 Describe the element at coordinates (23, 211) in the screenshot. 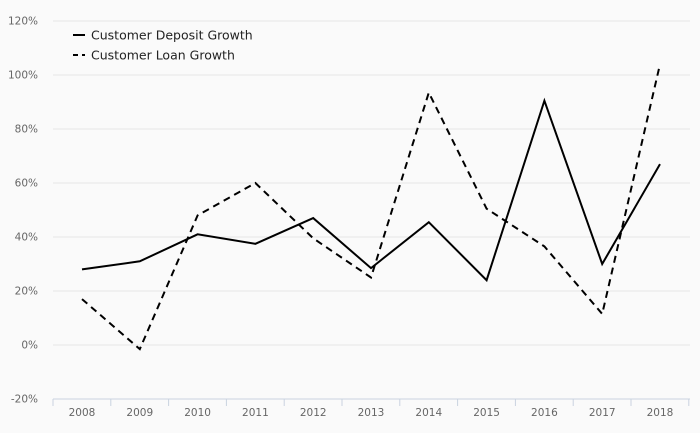

I see `y-axis-tick-labels: -20% 0% 20% 40% 60% 80% 100% 120%` at that location.